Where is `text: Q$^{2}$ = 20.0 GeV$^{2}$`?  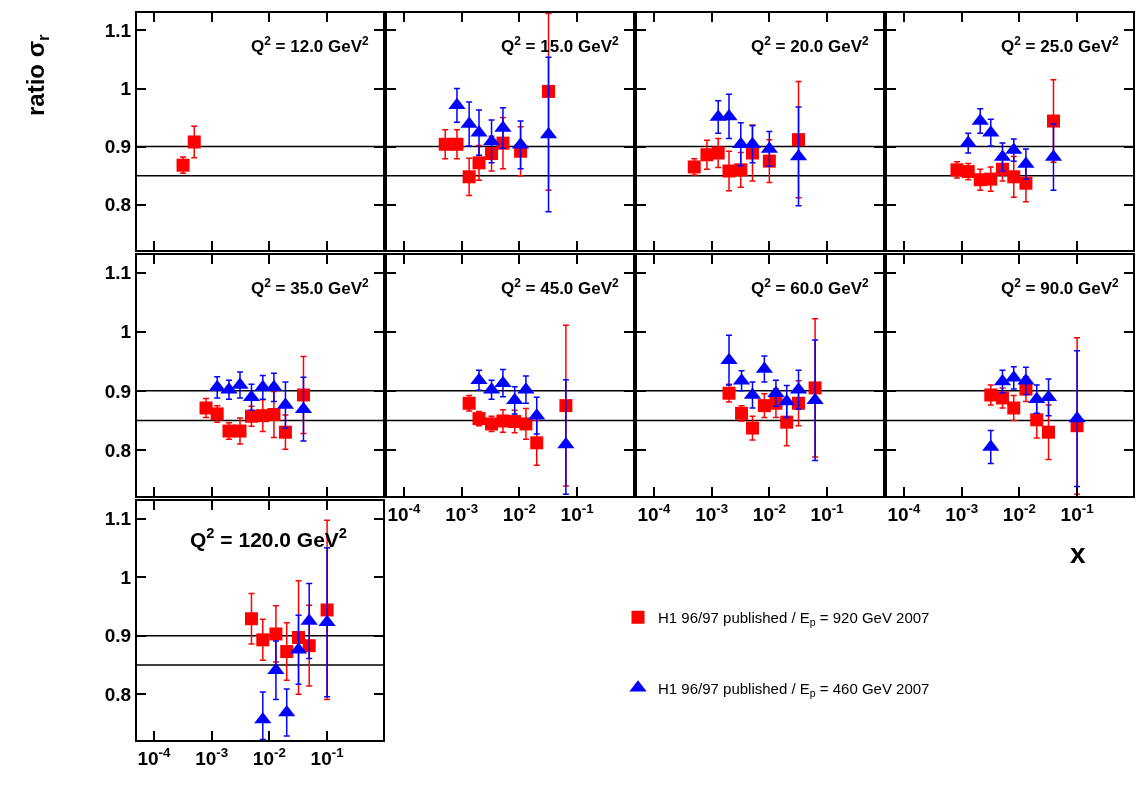
text: Q$^{2}$ = 20.0 GeV$^{2}$ is located at coordinates (810, 45).